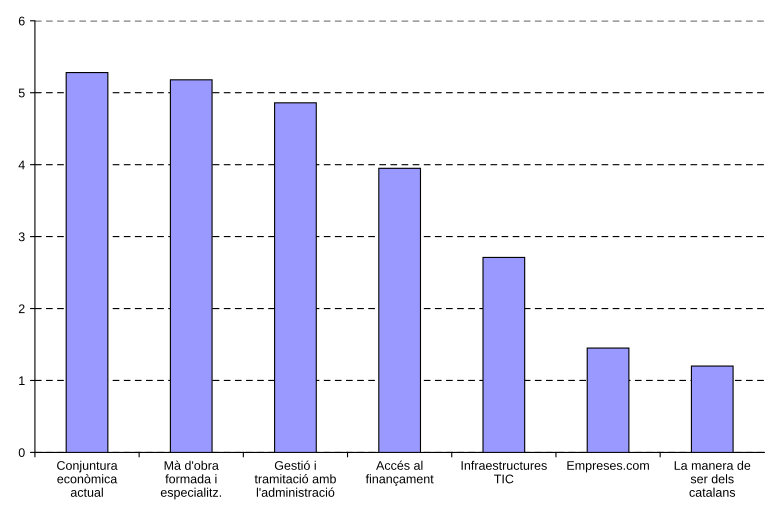  What do you see at coordinates (21, 165) in the screenshot?
I see `y-tick-label: 4` at bounding box center [21, 165].